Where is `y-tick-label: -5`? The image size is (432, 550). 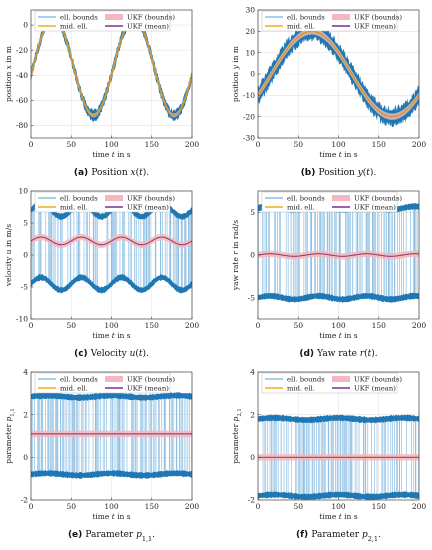
y-tick-label: -5 is located at coordinates (252, 297).